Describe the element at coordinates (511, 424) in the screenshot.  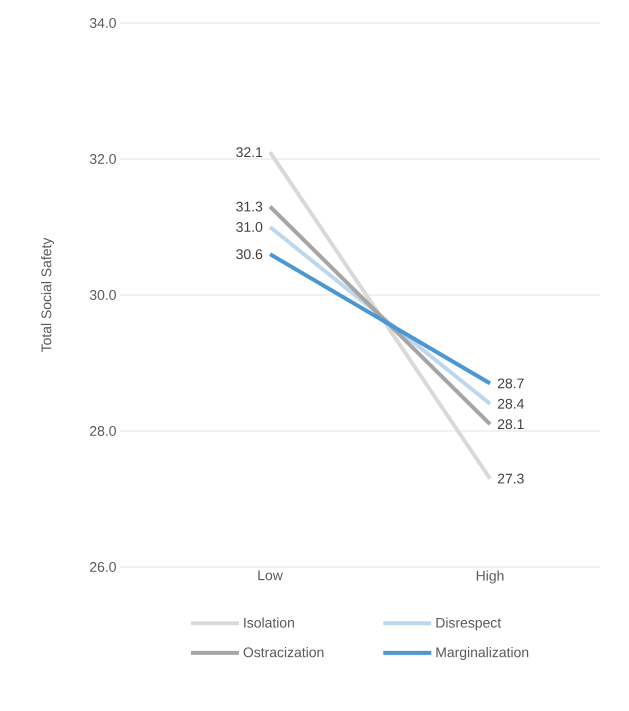
I see `data-label: 28.1` at that location.